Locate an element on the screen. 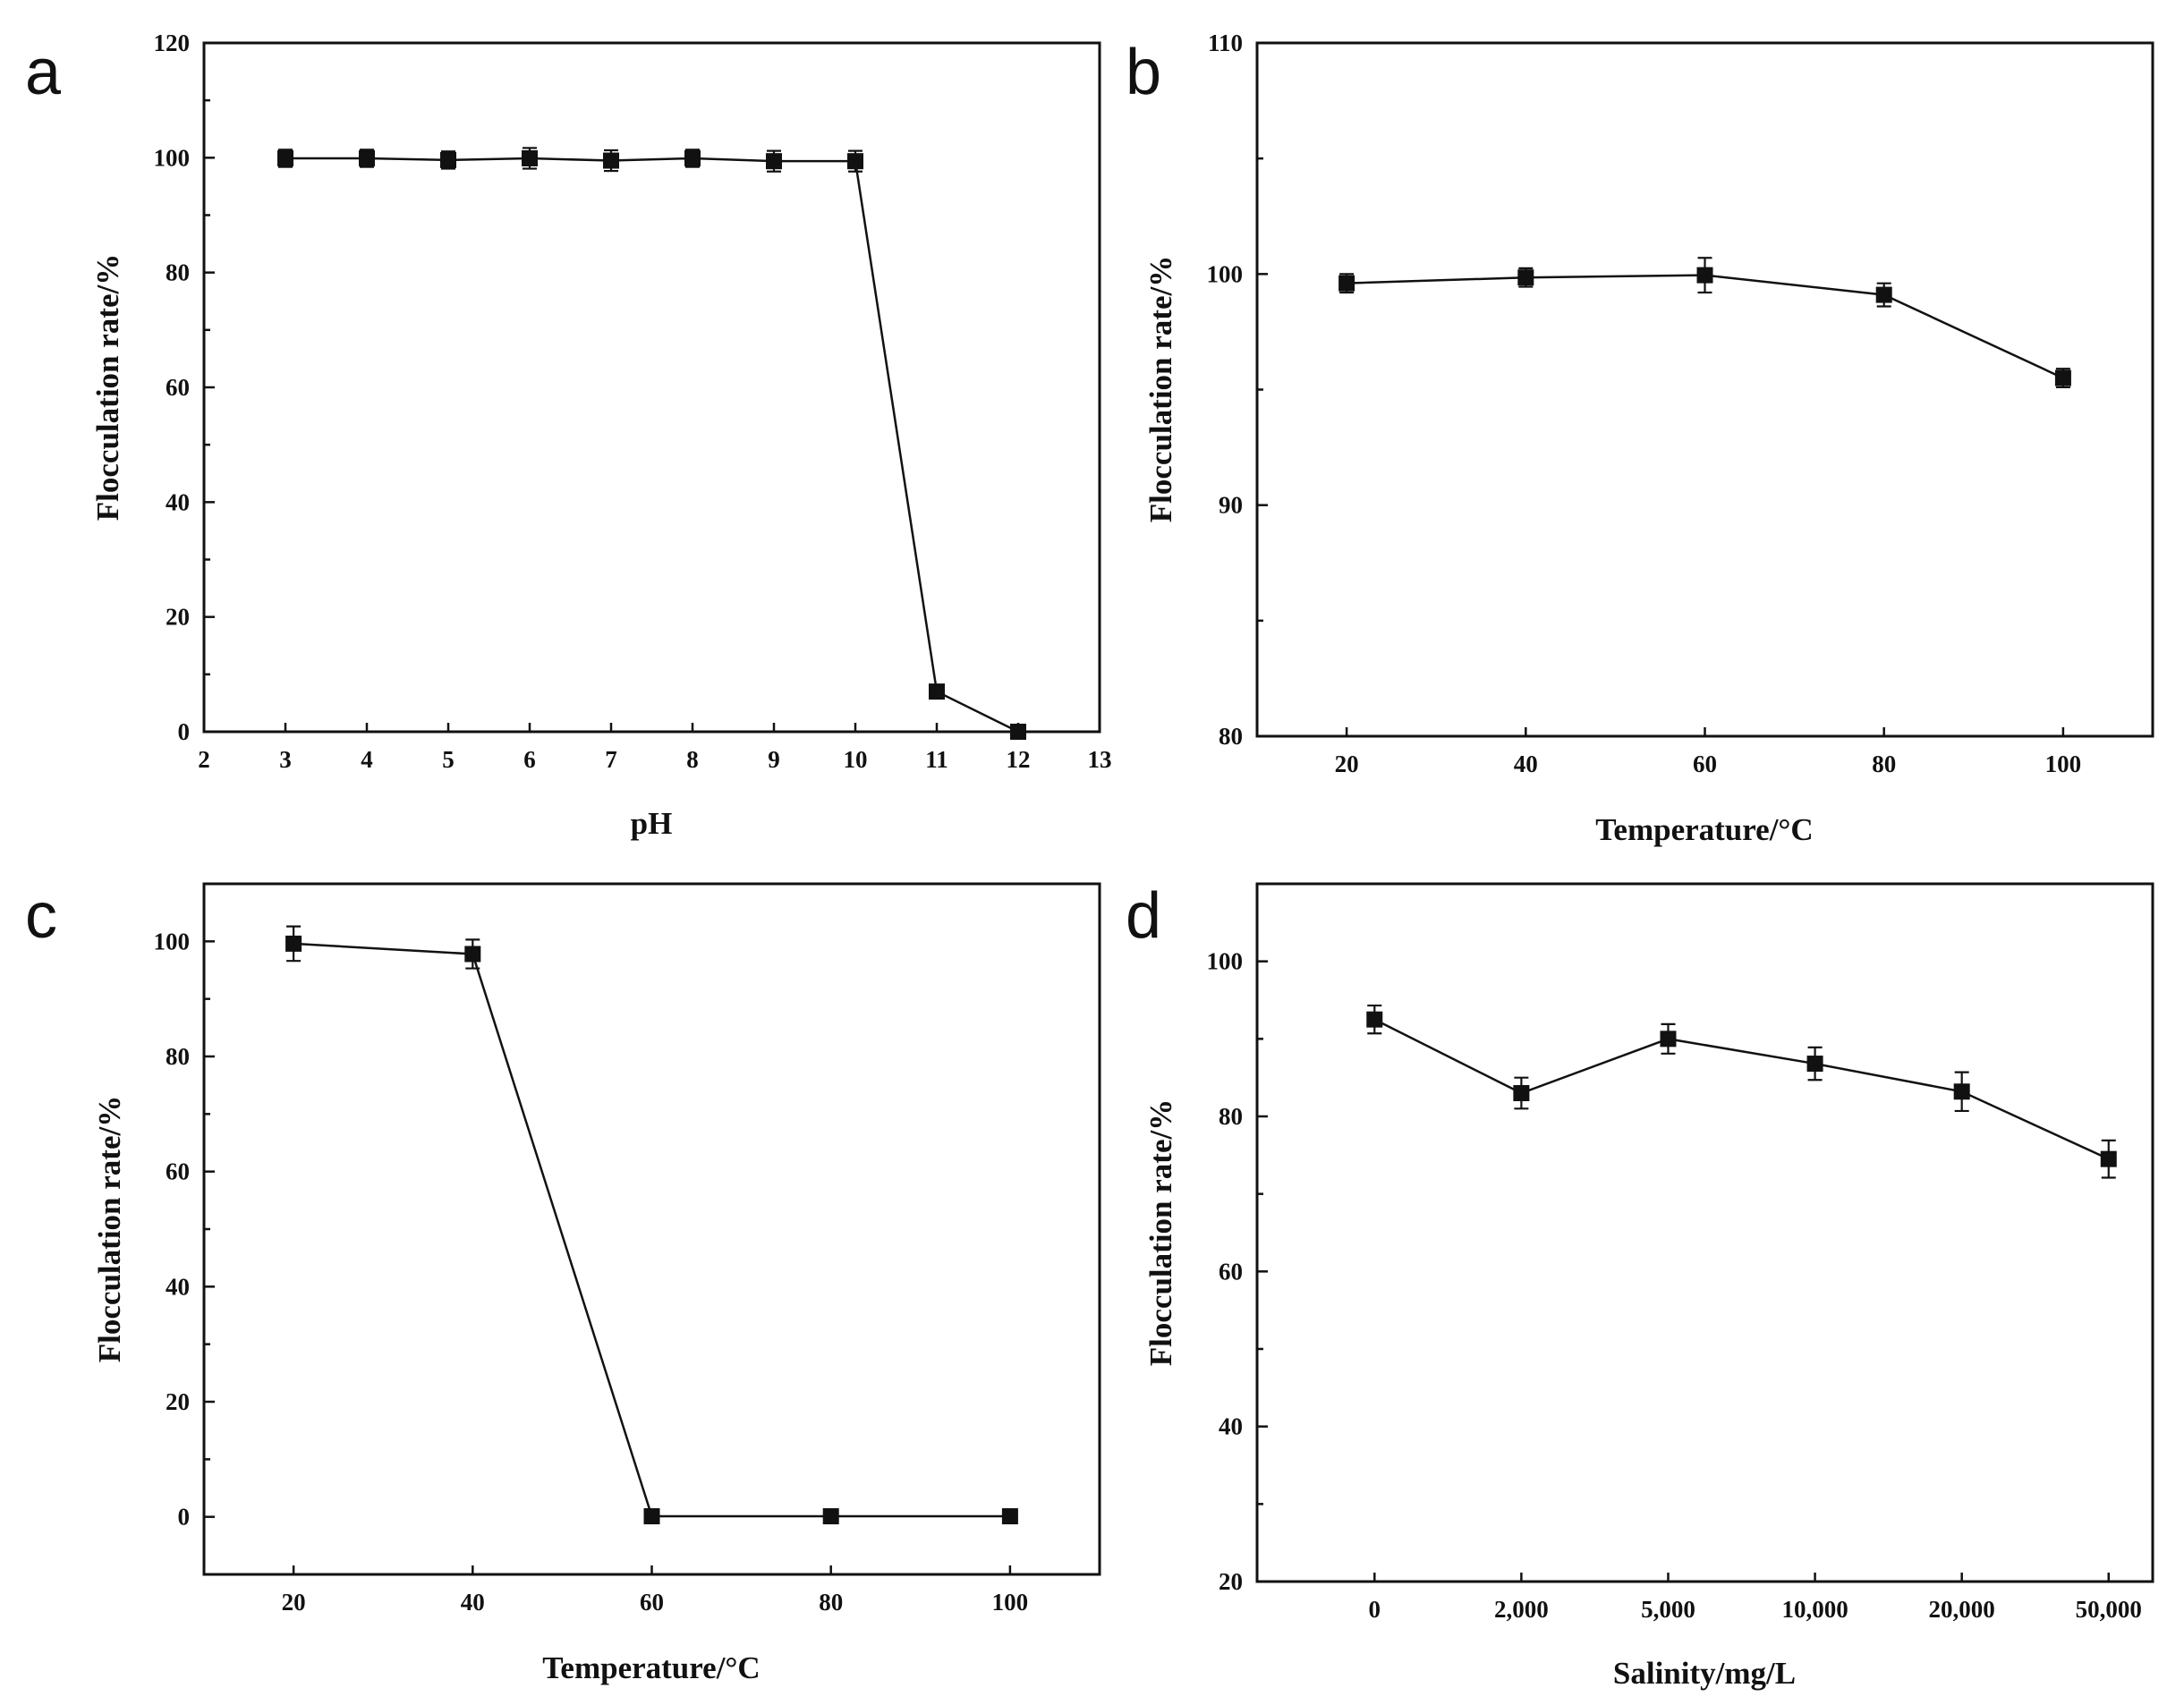 This screenshot has height=1705, width=2184. panel-b-xtick-label: 100 is located at coordinates (2063, 764).